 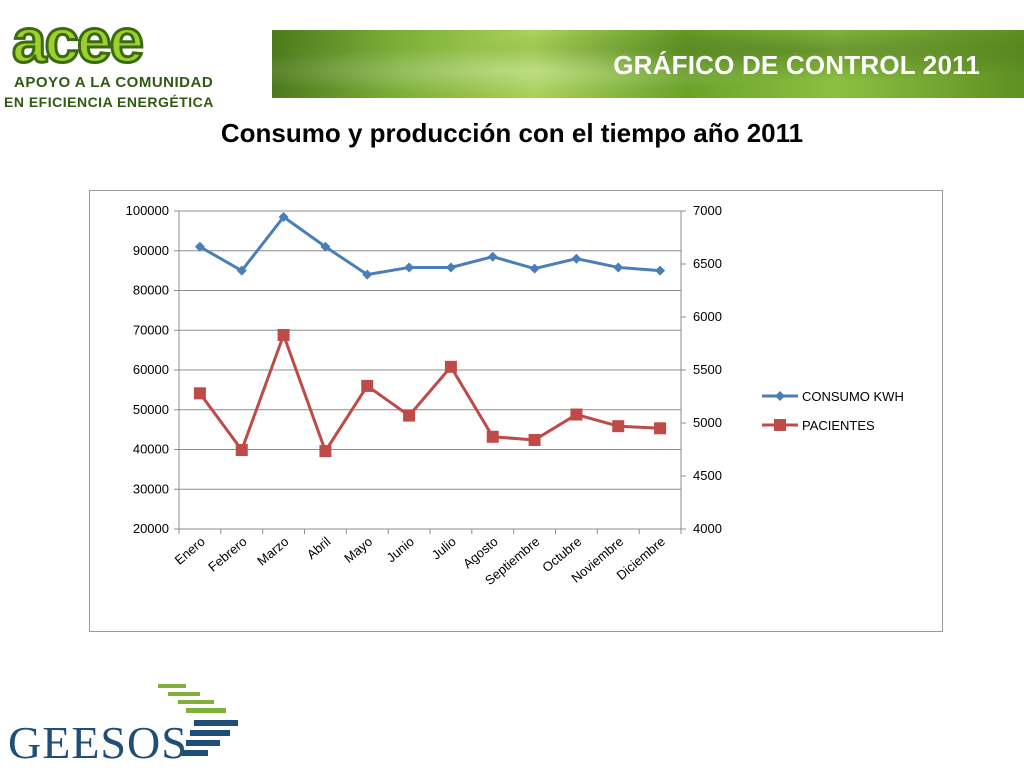 What do you see at coordinates (707, 475) in the screenshot?
I see `y-right-tick-label: 4500` at bounding box center [707, 475].